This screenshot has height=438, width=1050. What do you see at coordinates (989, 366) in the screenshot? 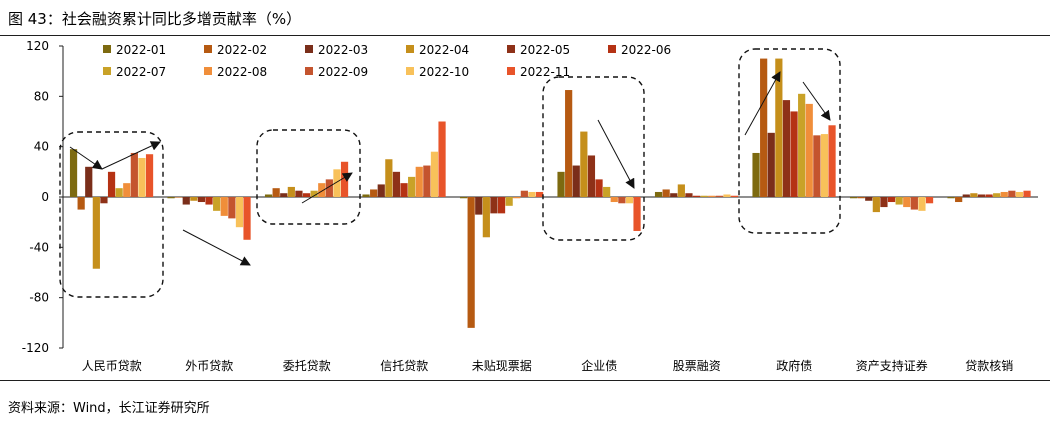
I see `x-category-label: 贷款核销` at bounding box center [989, 366].